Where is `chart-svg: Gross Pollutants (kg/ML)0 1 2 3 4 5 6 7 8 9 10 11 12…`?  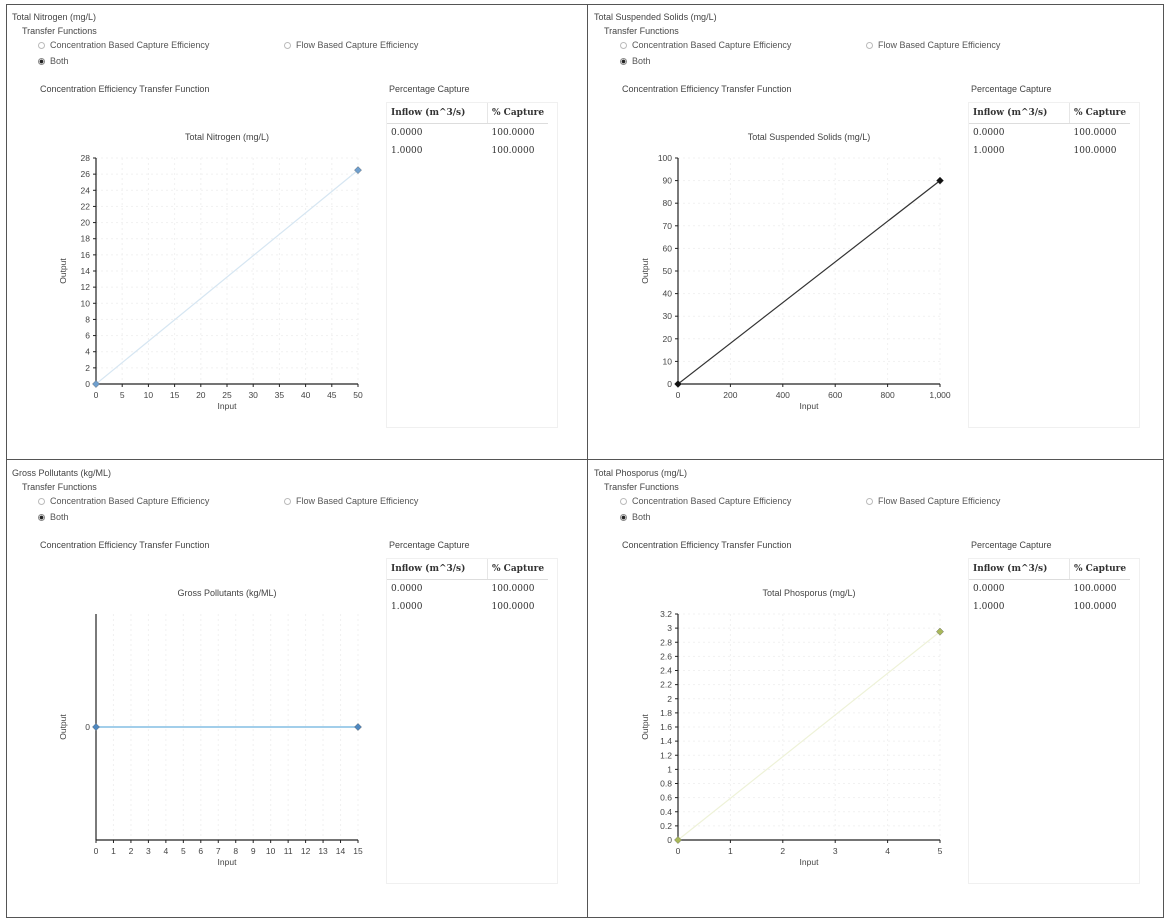 chart-svg: Gross Pollutants (kg/ML)0 1 2 3 4 5 6 7 8 9 10 11 12… is located at coordinates (210, 727).